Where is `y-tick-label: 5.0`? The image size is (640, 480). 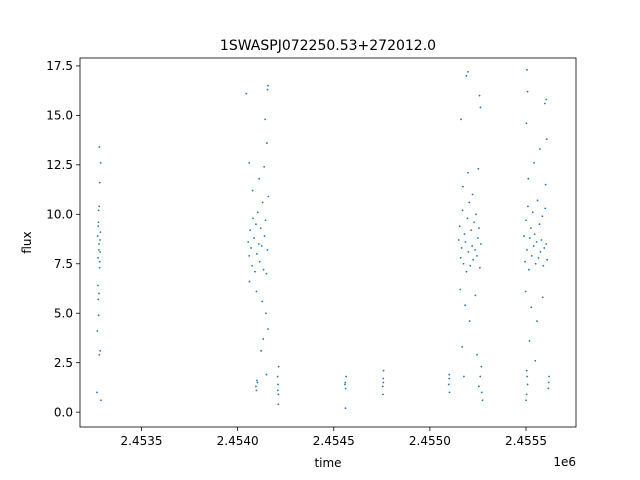 y-tick-label: 5.0 is located at coordinates (63, 313).